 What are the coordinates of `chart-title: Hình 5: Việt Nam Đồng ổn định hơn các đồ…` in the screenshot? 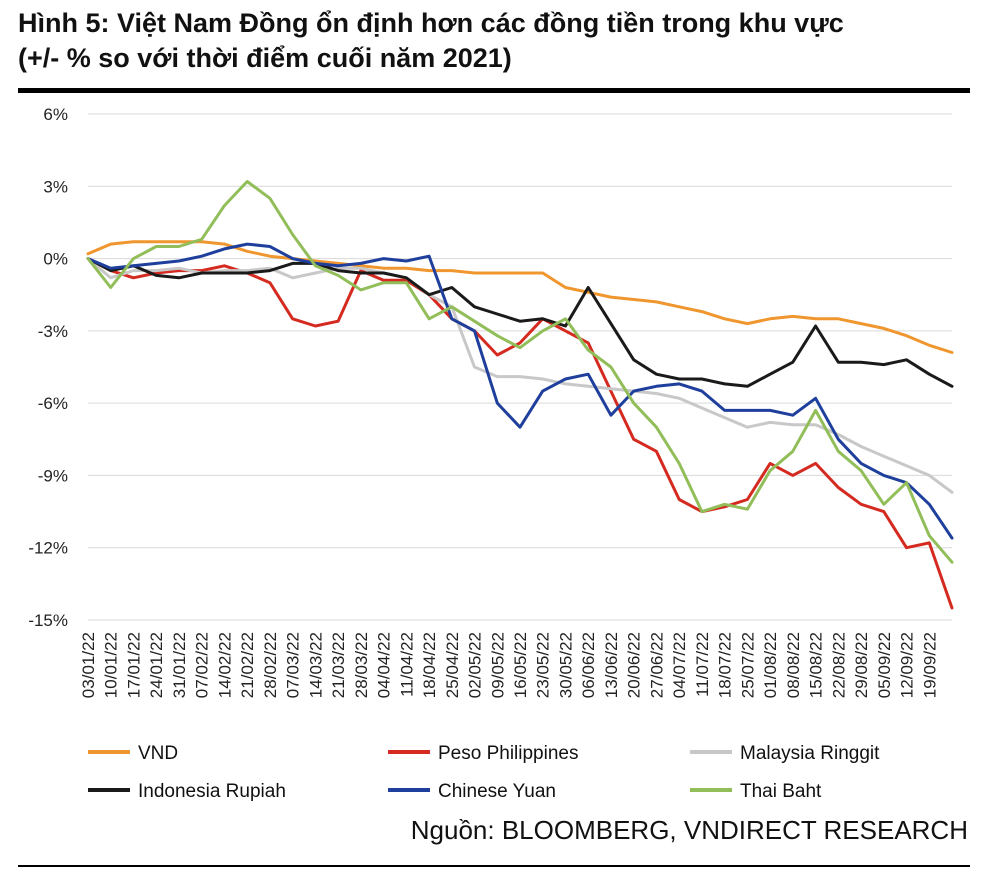 It's located at (498, 41).